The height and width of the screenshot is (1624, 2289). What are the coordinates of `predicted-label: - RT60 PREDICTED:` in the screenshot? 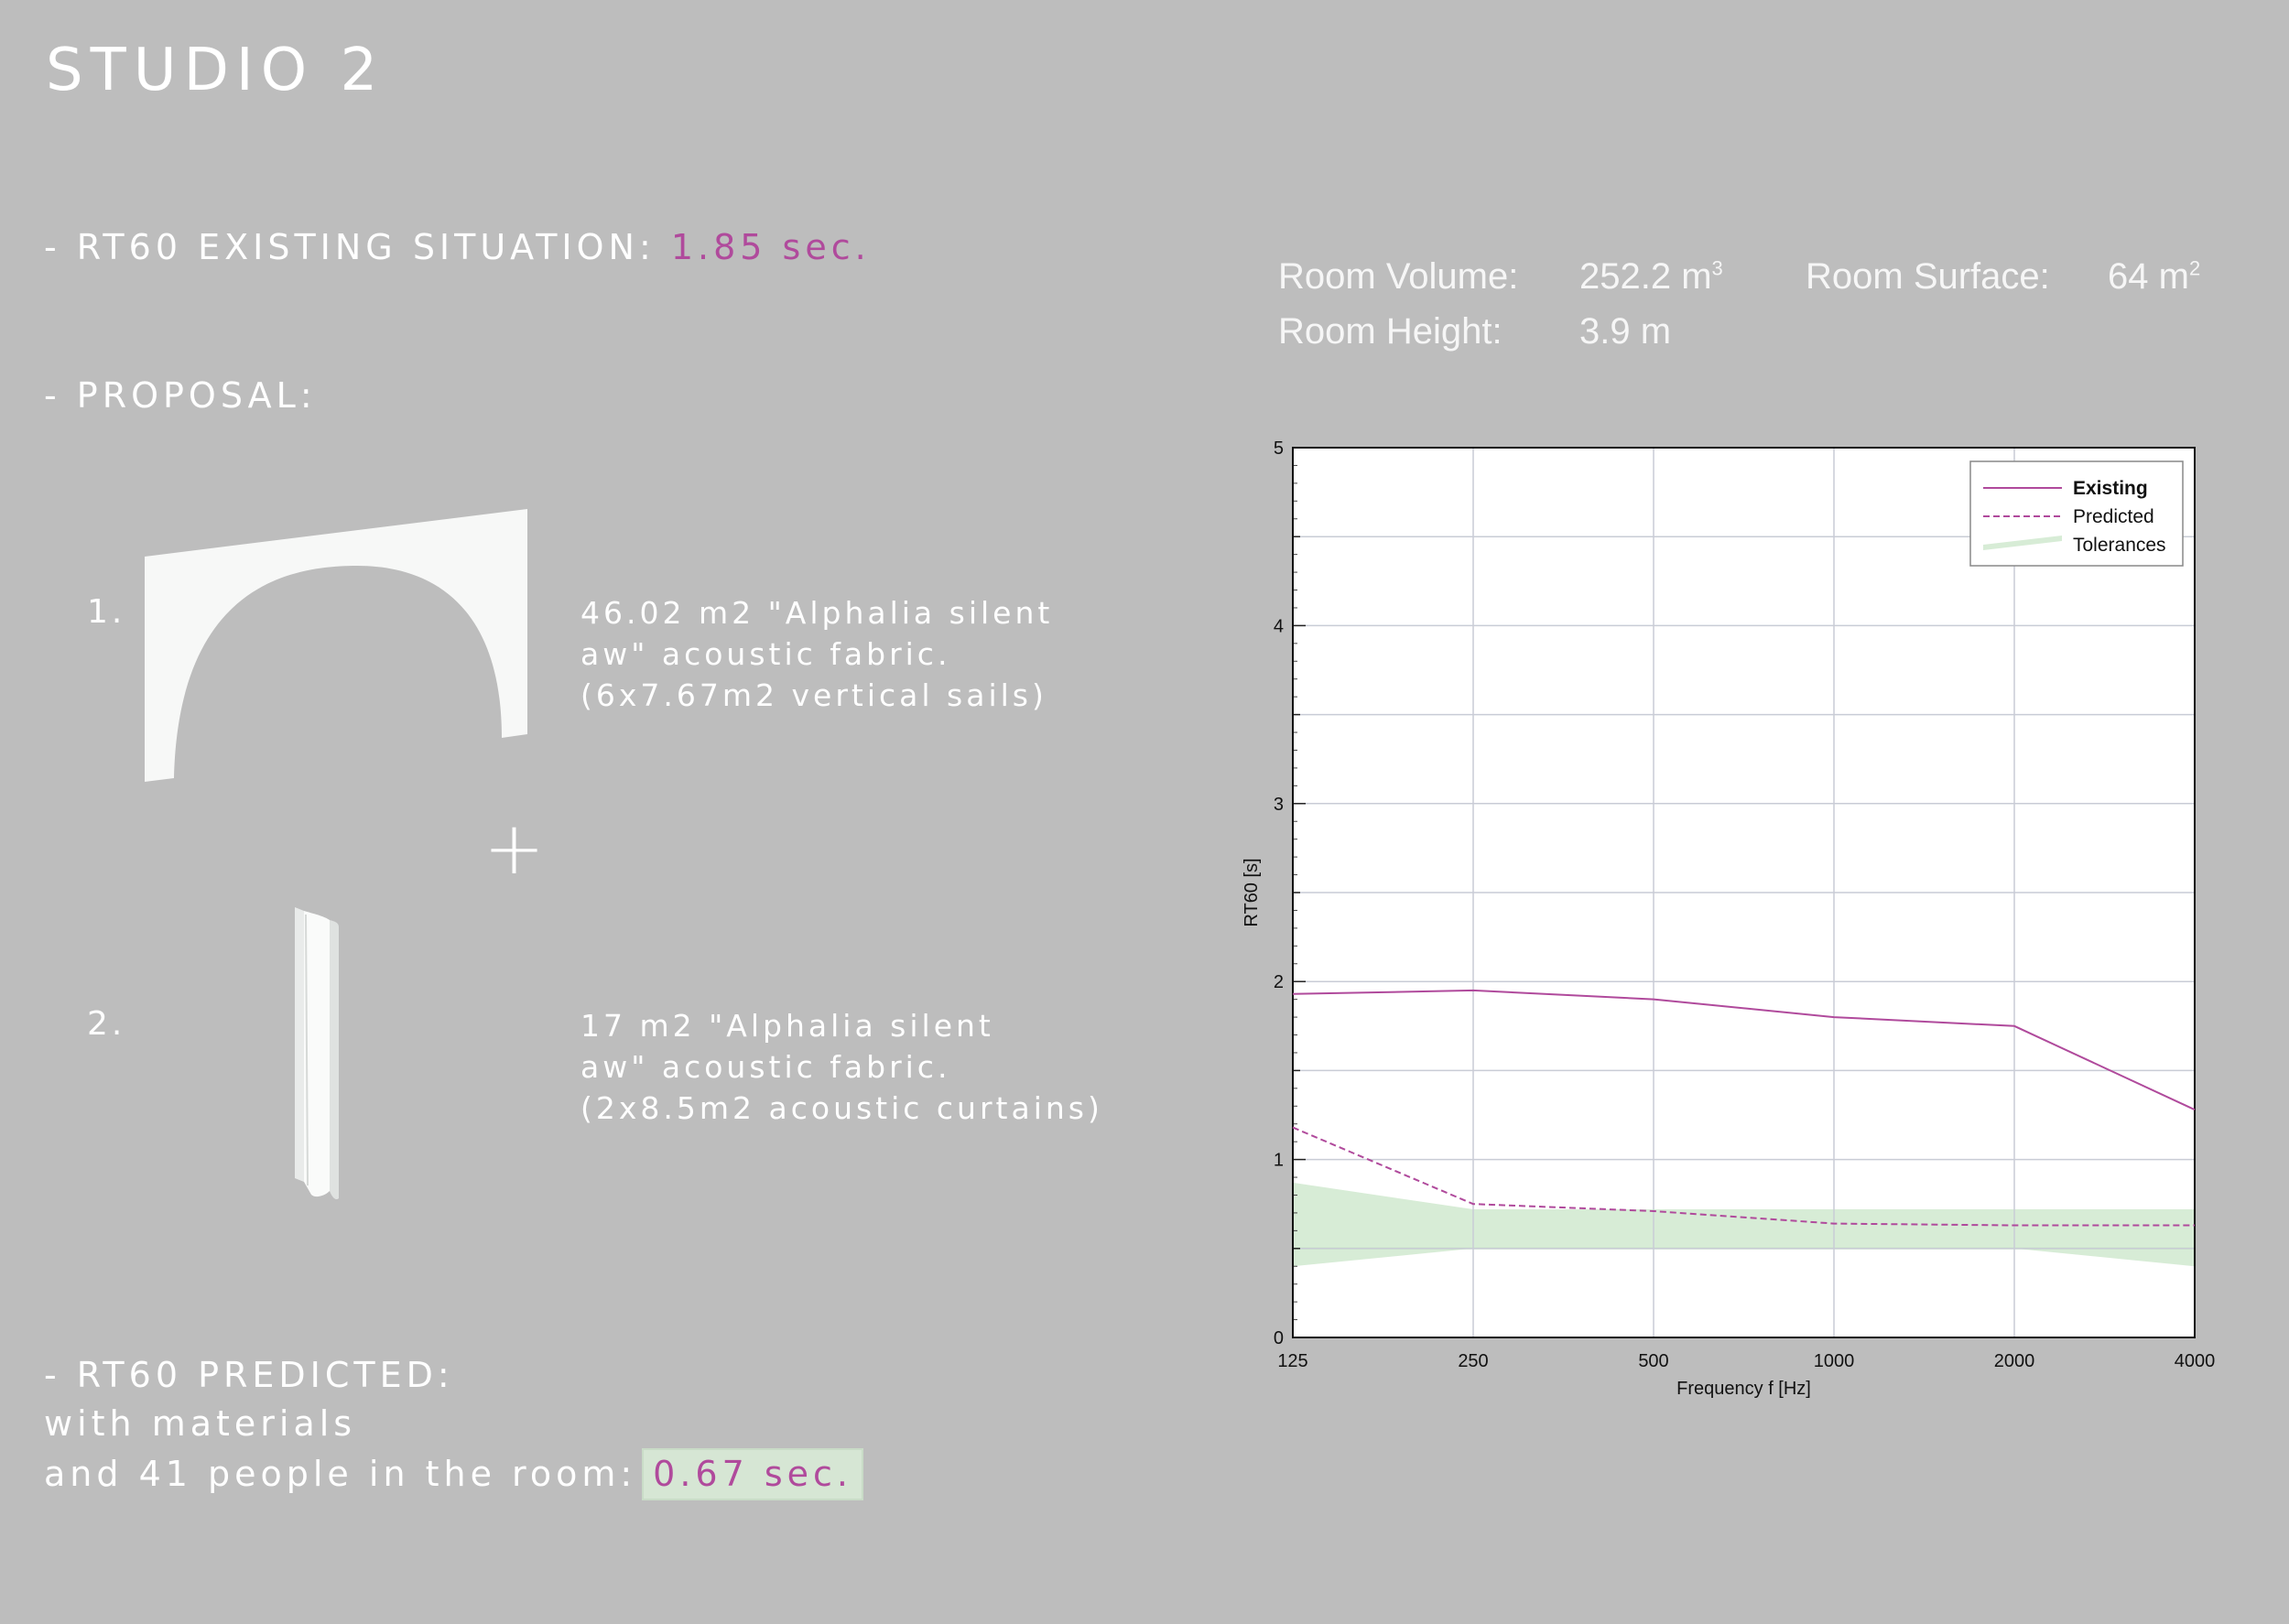 It's located at (249, 1375).